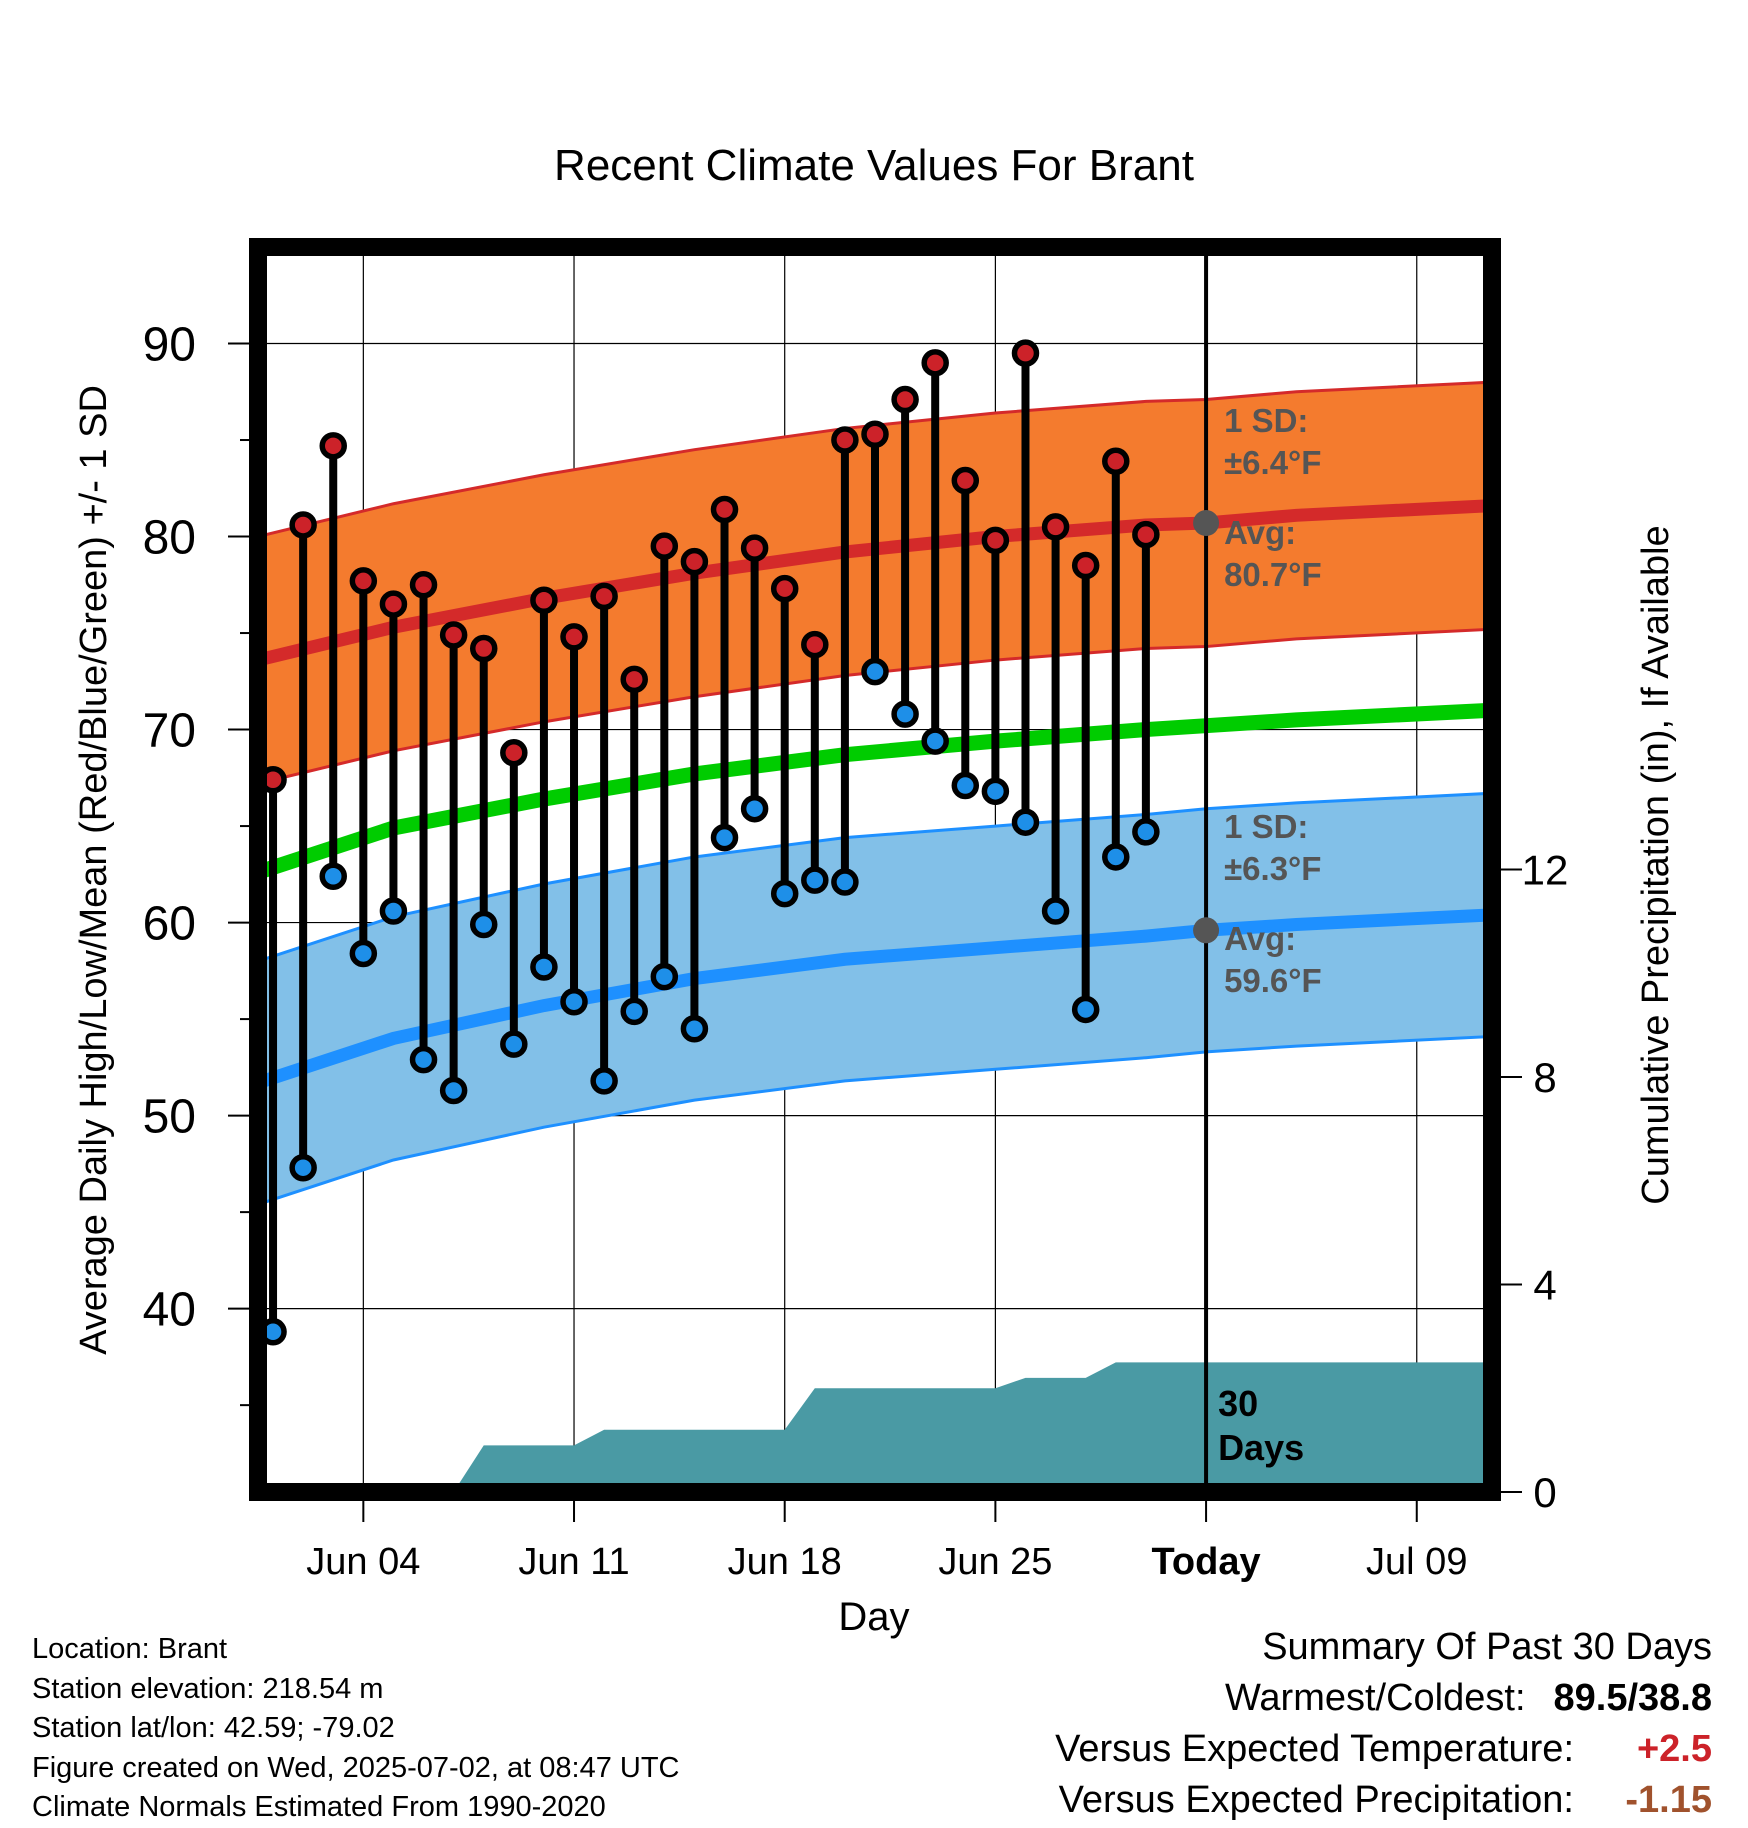 The width and height of the screenshot is (1748, 1828). I want to click on temp-anomaly-label: Versus Expected Temperature:, so click(1314, 1749).